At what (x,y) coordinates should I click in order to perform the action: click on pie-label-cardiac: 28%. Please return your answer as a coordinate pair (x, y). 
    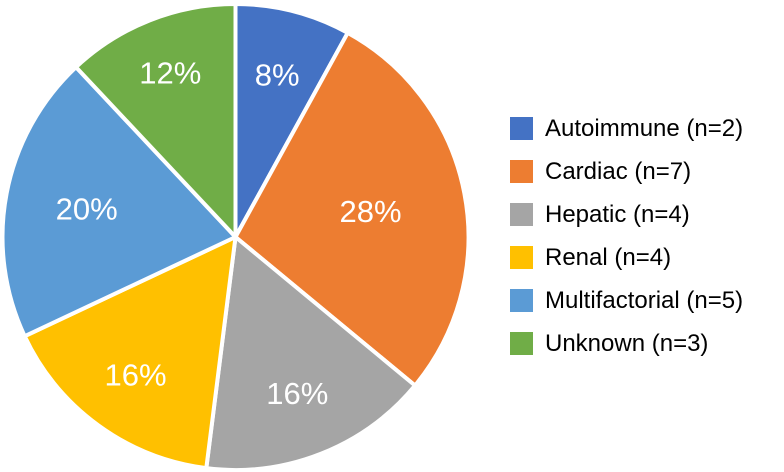
    Looking at the image, I should click on (370, 211).